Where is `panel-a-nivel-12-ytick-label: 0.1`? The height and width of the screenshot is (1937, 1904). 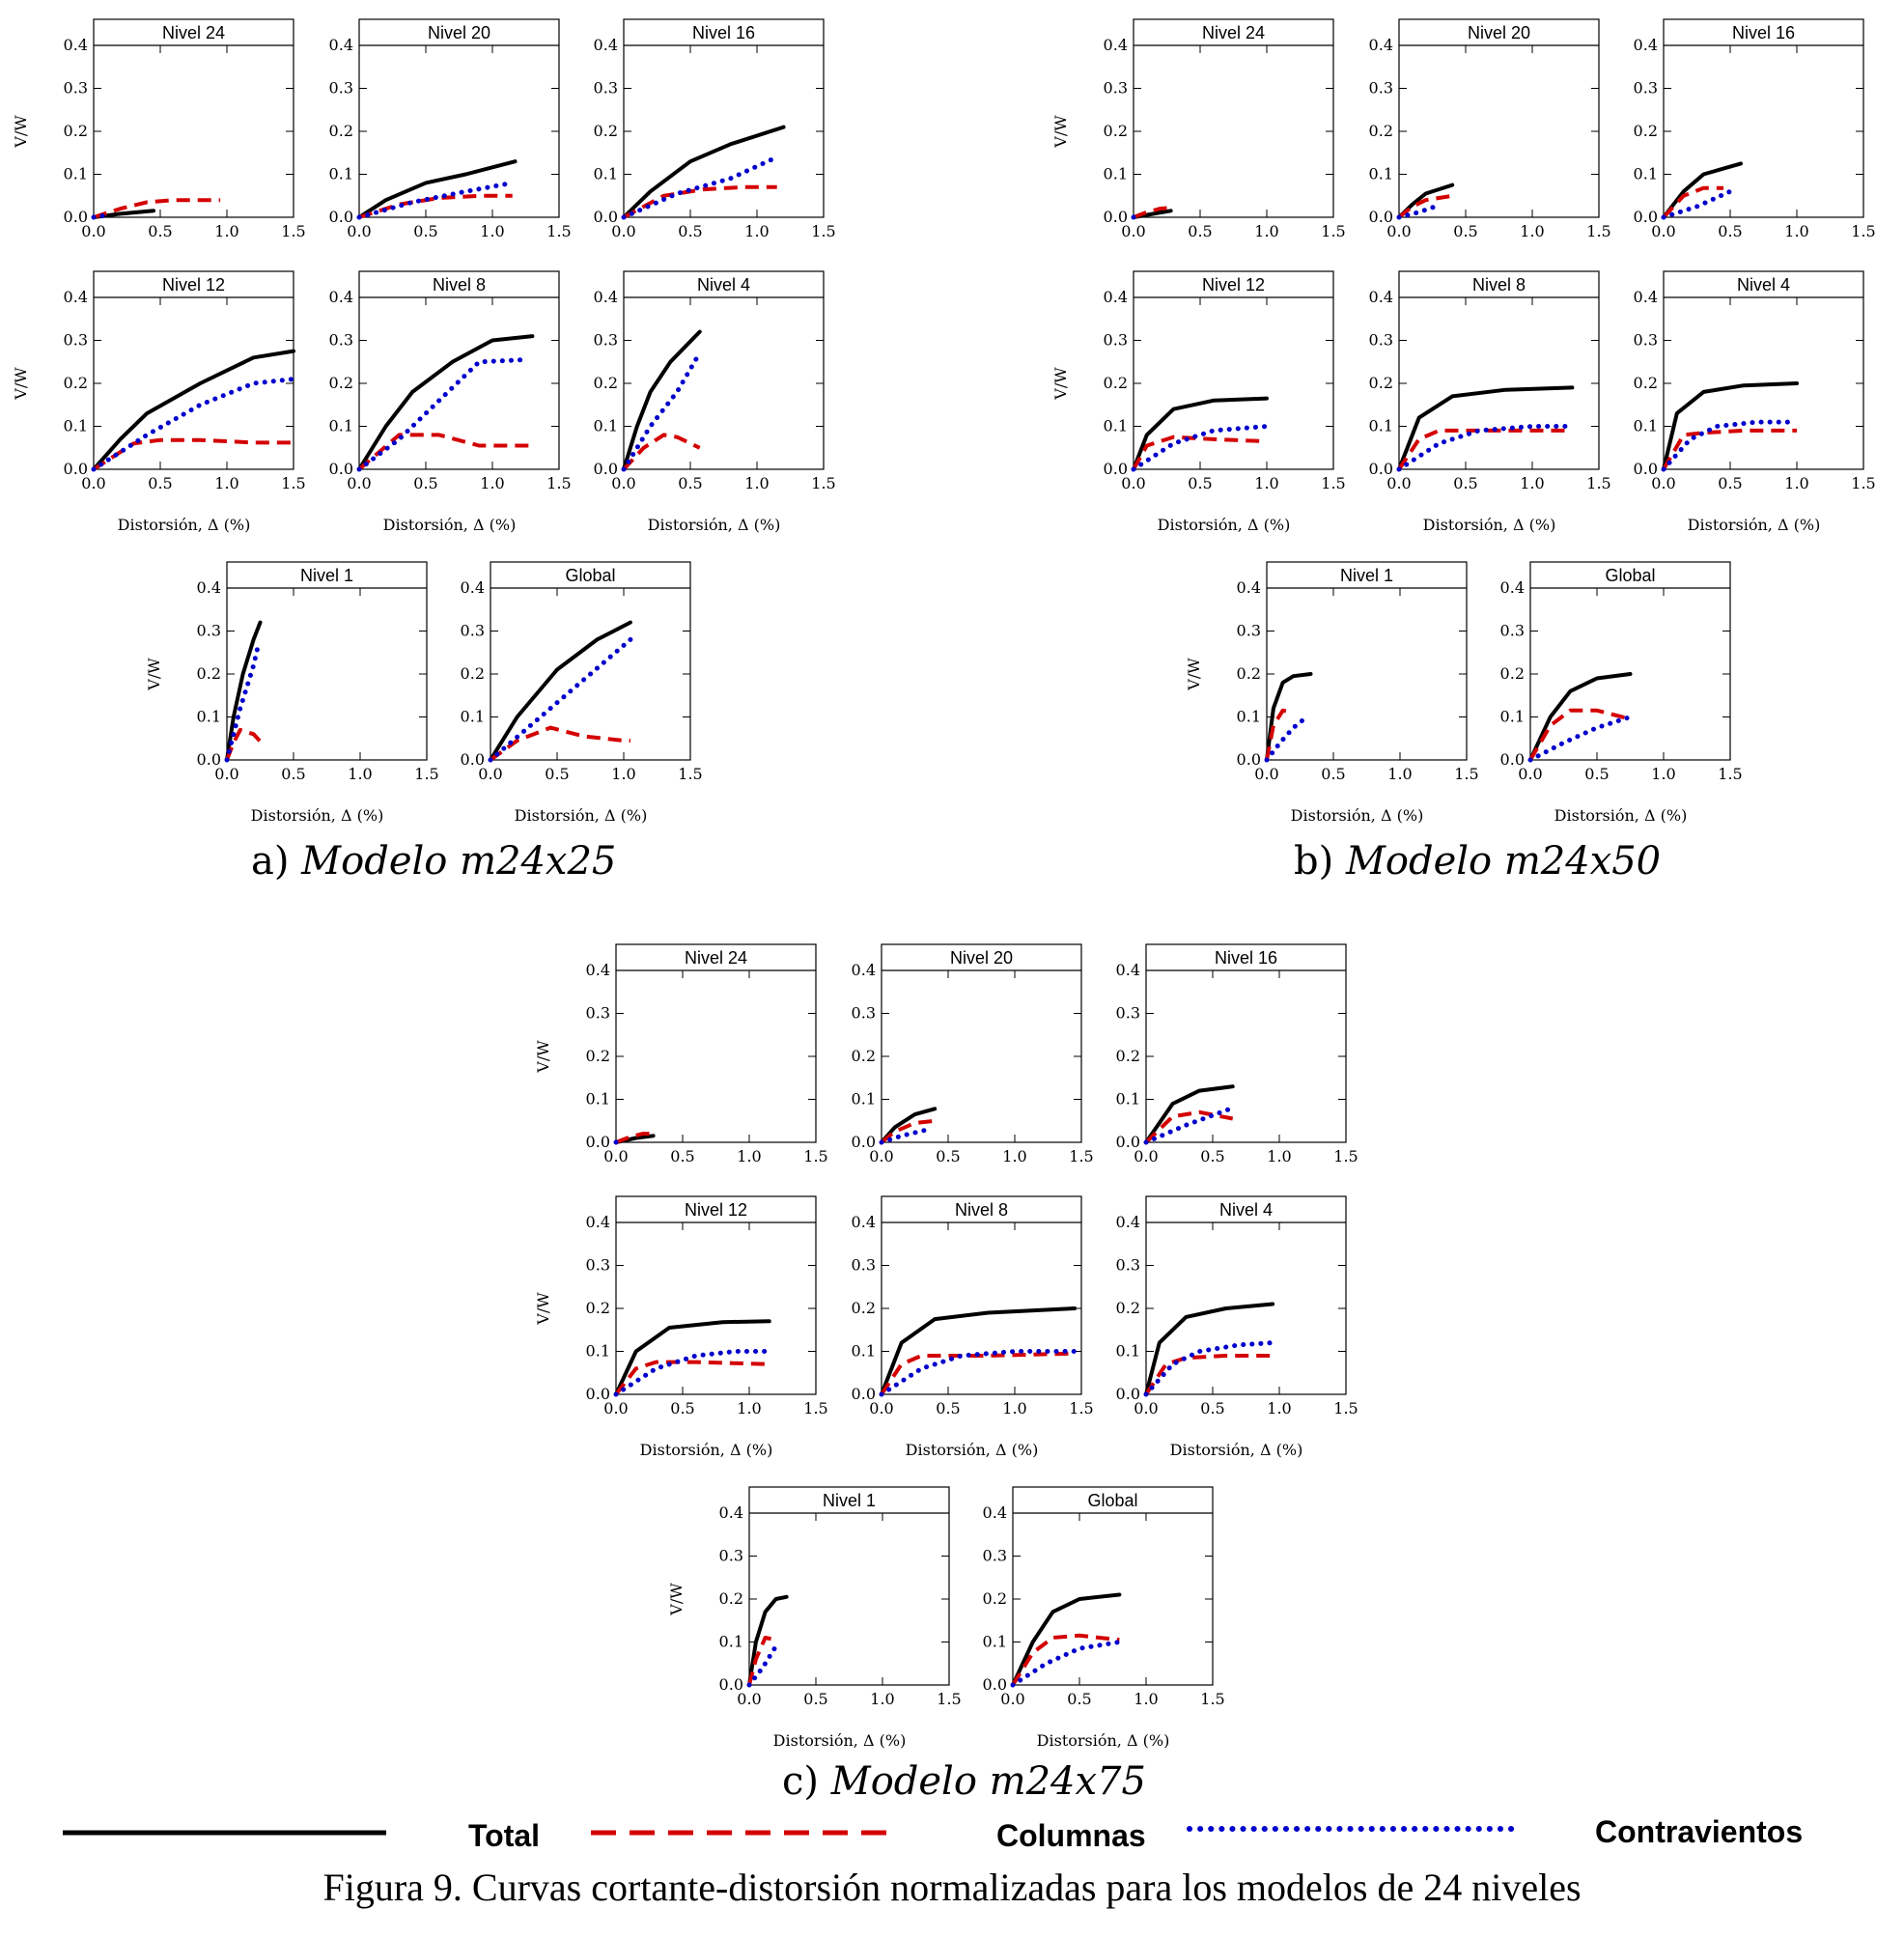 panel-a-nivel-12-ytick-label: 0.1 is located at coordinates (76, 426).